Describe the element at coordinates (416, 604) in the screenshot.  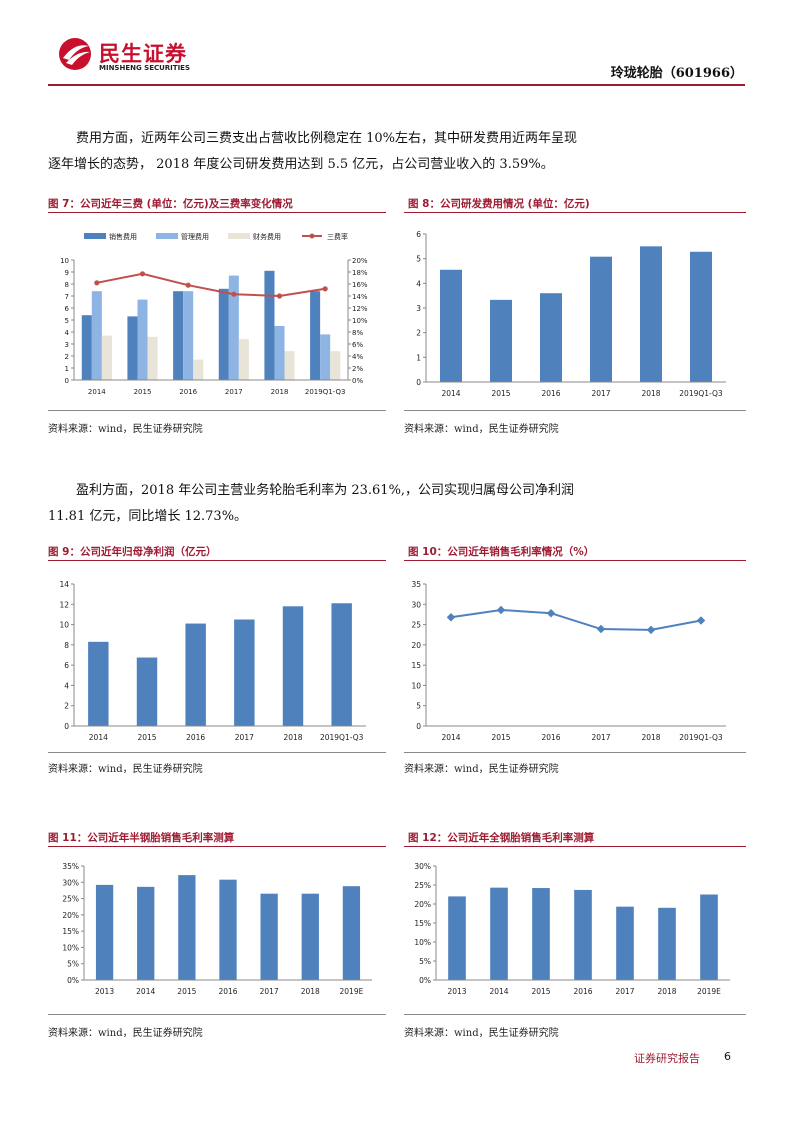
I see `y-tick-label: 30` at that location.